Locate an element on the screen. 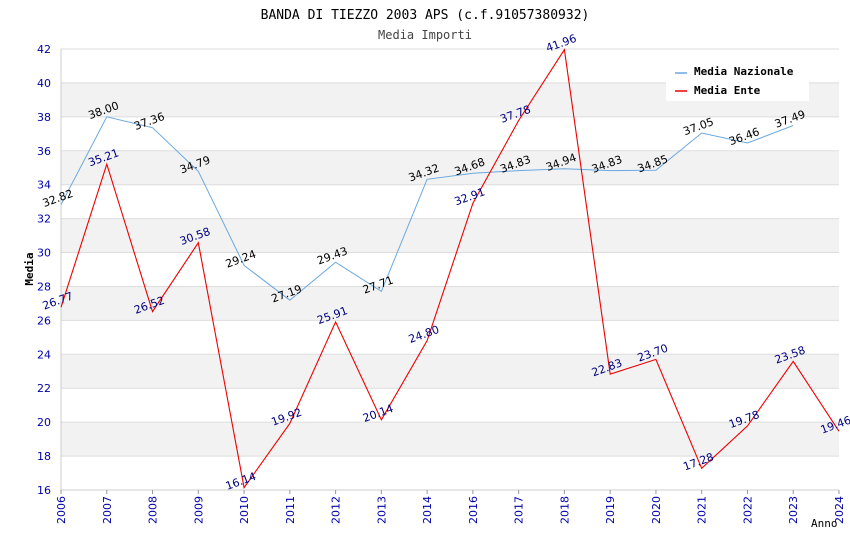 The image size is (850, 550). x-tick-label: 2010 is located at coordinates (244, 510).